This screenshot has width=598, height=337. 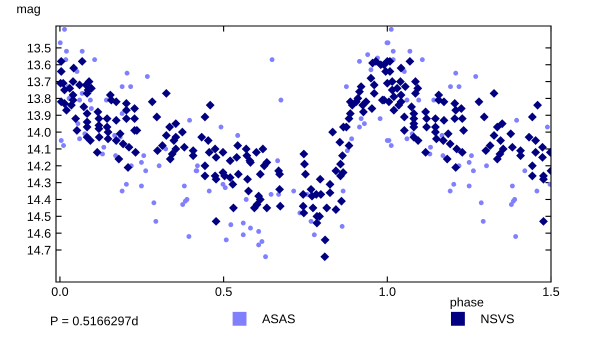 I want to click on x-axis-title: phase, so click(x=467, y=303).